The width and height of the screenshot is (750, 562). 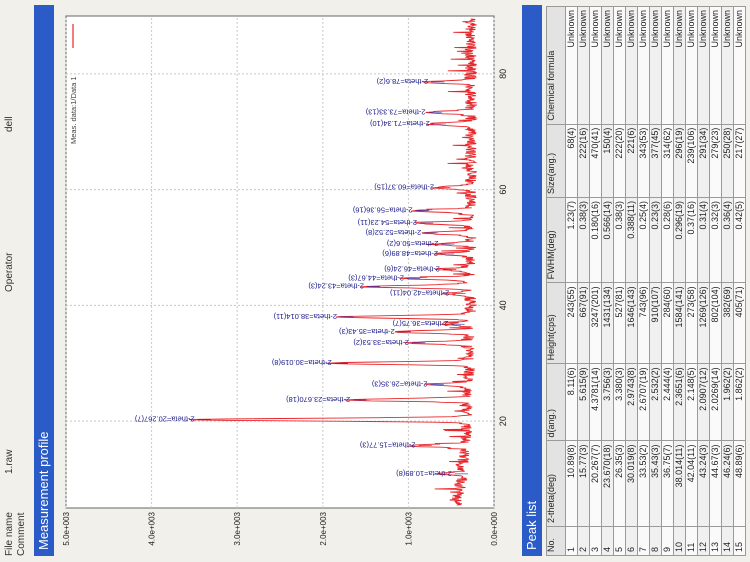 What do you see at coordinates (367, 331) in the screenshot?
I see `peak-label: 2-theta=35.43(3)` at bounding box center [367, 331].